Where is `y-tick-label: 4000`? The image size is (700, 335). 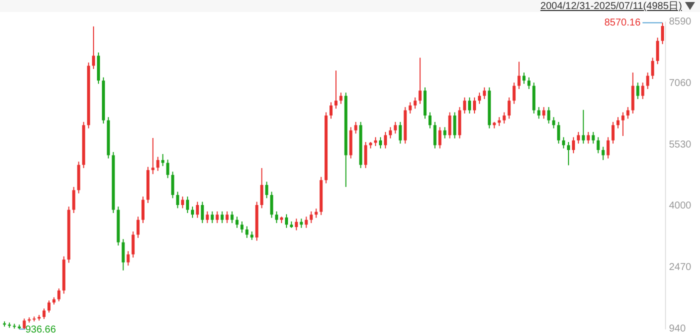
y-tick-label: 4000 is located at coordinates (680, 206).